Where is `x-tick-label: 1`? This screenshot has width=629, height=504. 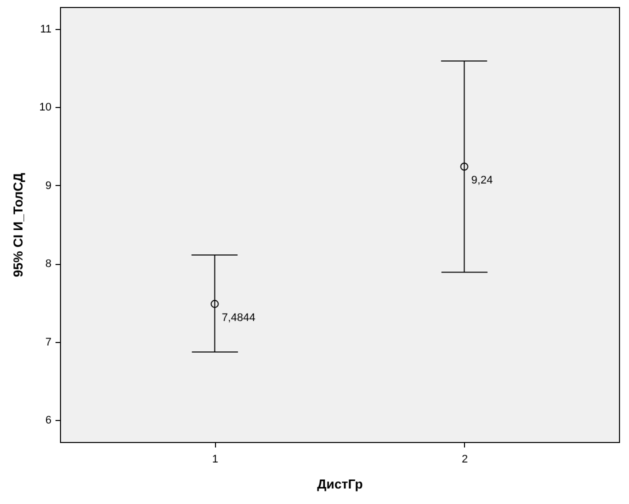
x-tick-label: 1 is located at coordinates (215, 460).